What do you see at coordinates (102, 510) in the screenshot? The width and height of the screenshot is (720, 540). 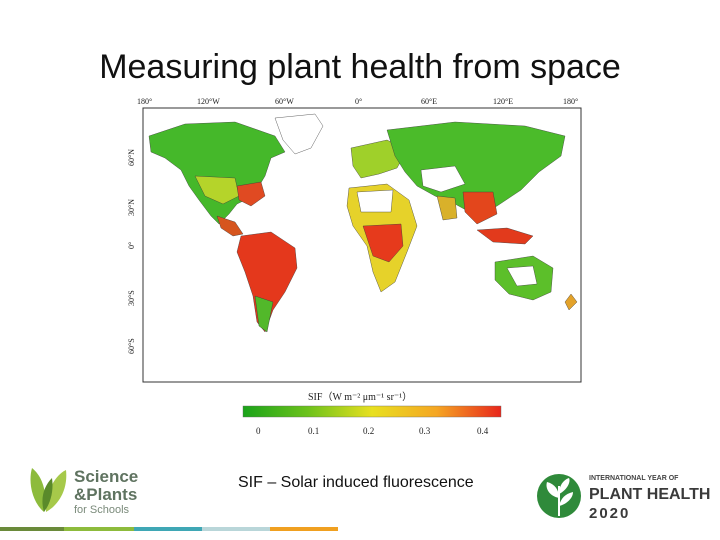 I see `logo-line3: for Schools` at bounding box center [102, 510].